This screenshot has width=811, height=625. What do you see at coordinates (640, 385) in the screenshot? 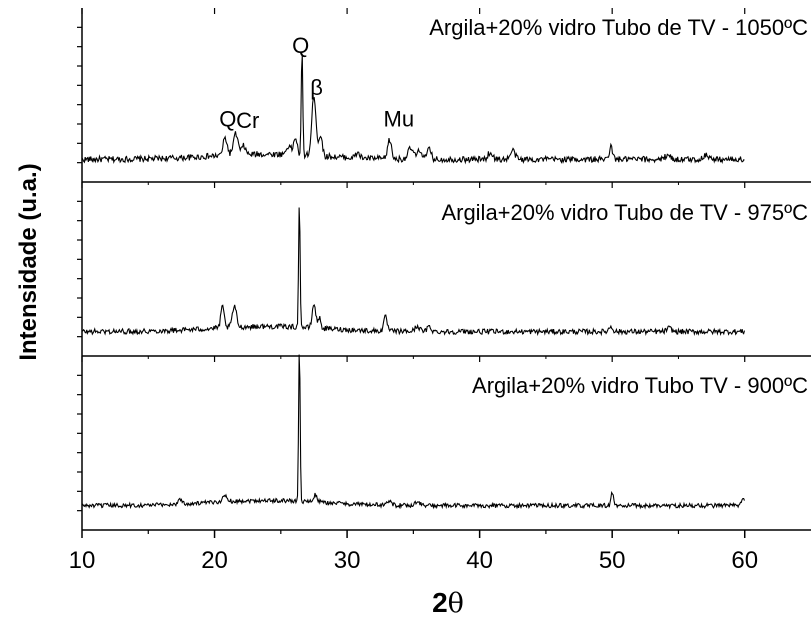
I see `panel-title: Argila+20% vidro Tubo TV - 900ºC` at bounding box center [640, 385].